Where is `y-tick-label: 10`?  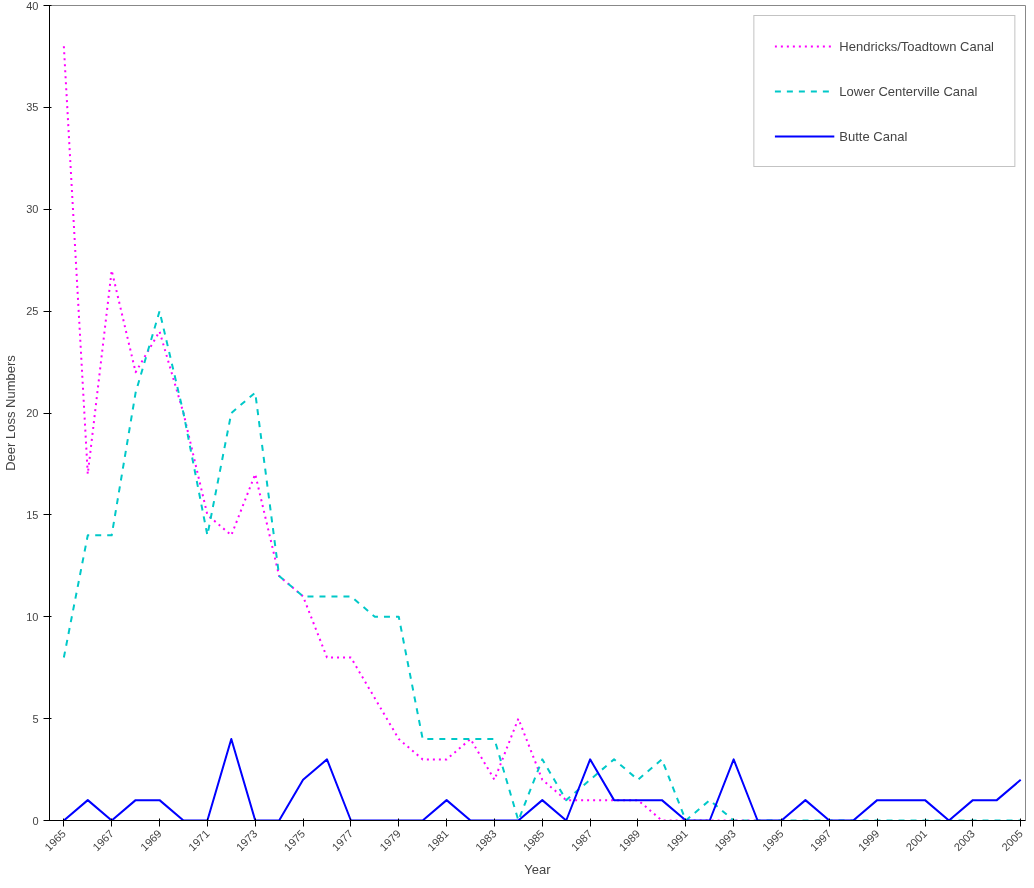 y-tick-label: 10 is located at coordinates (32, 616).